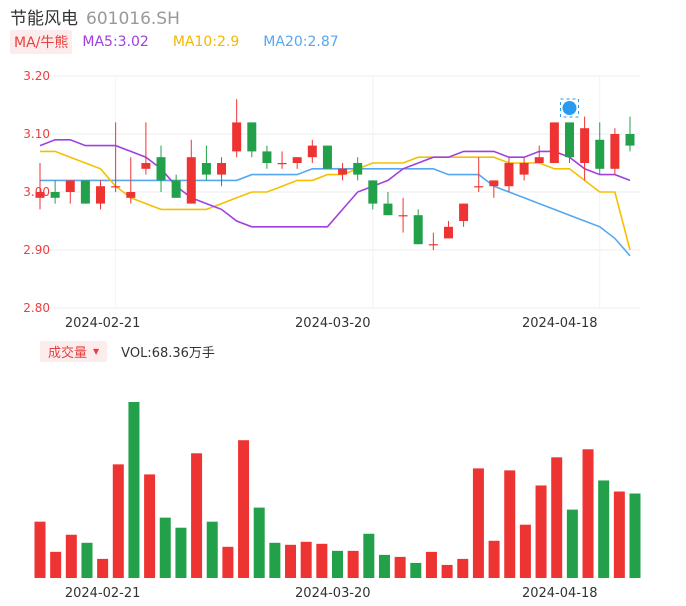  I want to click on ma10-value: MA10:2.9, so click(206, 42).